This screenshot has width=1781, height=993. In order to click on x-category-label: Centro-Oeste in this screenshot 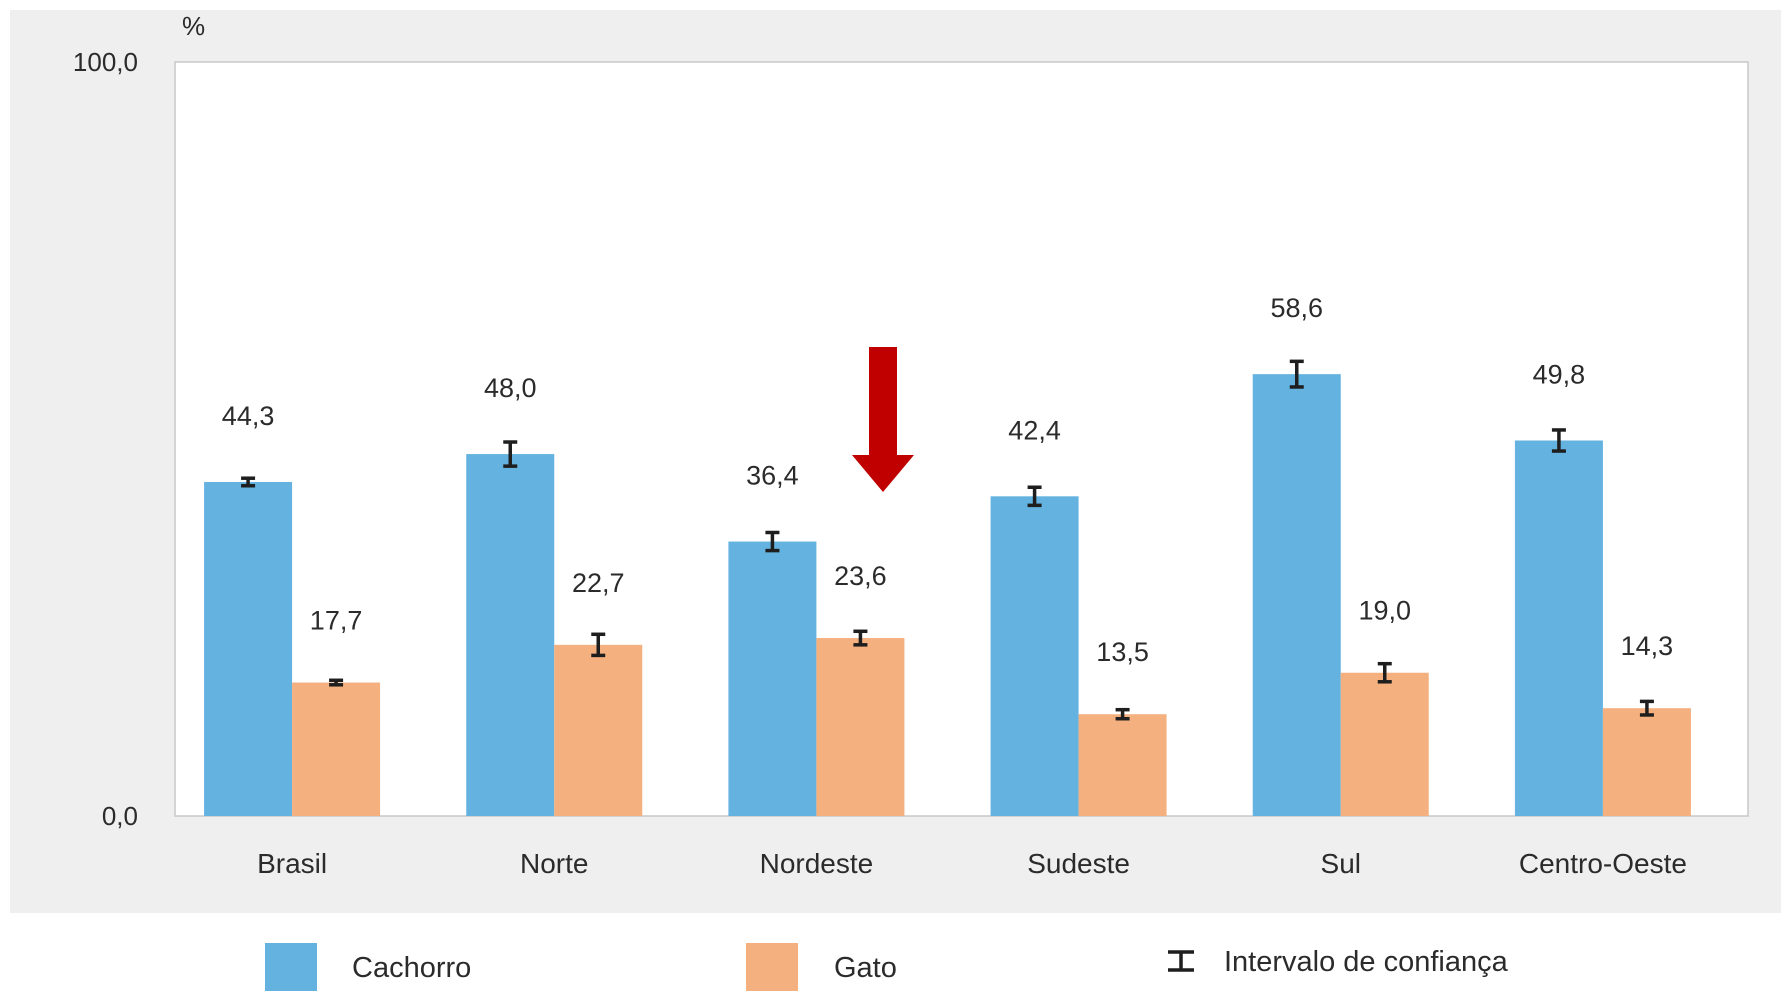, I will do `click(1603, 863)`.